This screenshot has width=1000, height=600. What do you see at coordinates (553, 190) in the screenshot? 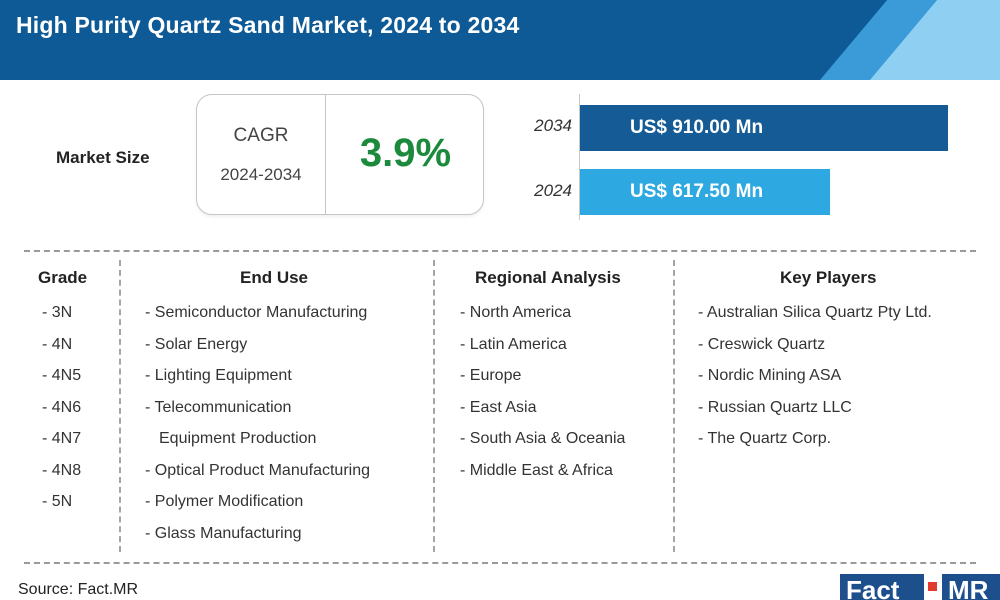
I see `bar-year-2024: 2024` at bounding box center [553, 190].